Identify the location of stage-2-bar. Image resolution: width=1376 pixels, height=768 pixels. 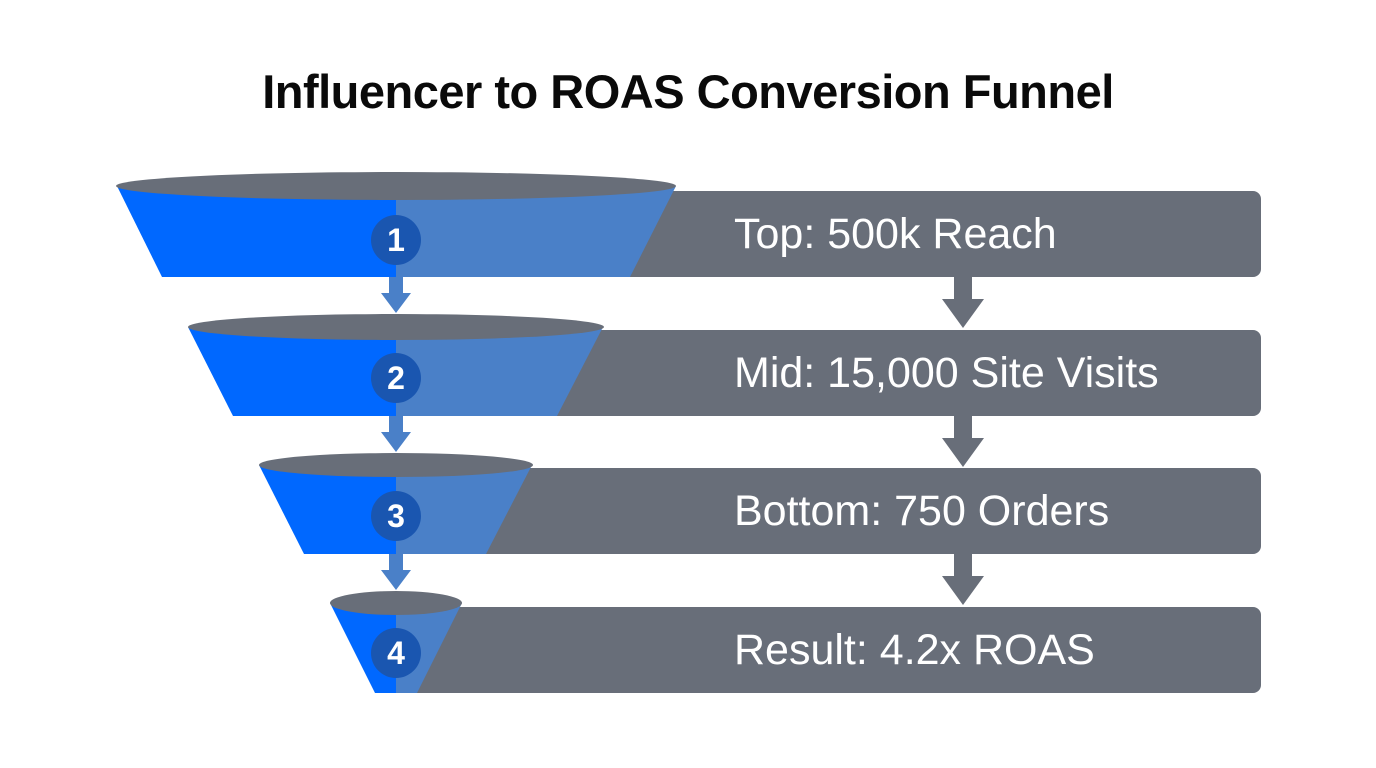
(880, 373).